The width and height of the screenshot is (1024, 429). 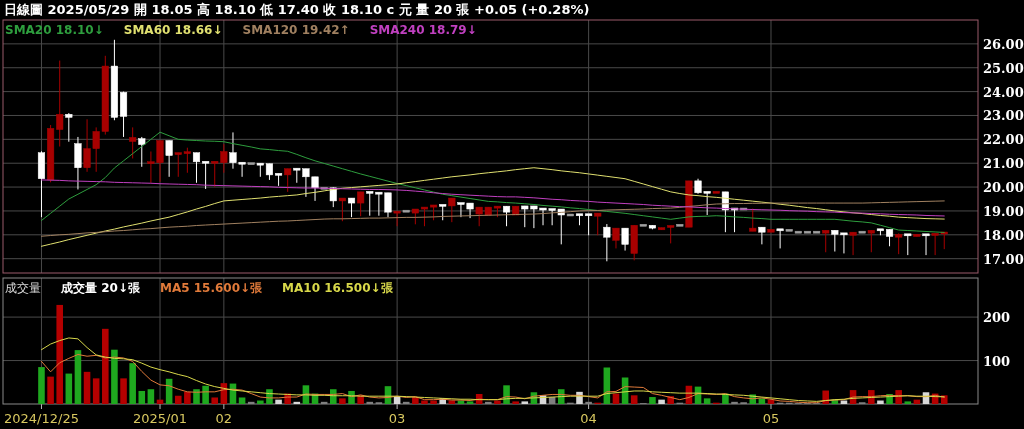 What do you see at coordinates (588, 418) in the screenshot?
I see `x-tick-label: 04` at bounding box center [588, 418].